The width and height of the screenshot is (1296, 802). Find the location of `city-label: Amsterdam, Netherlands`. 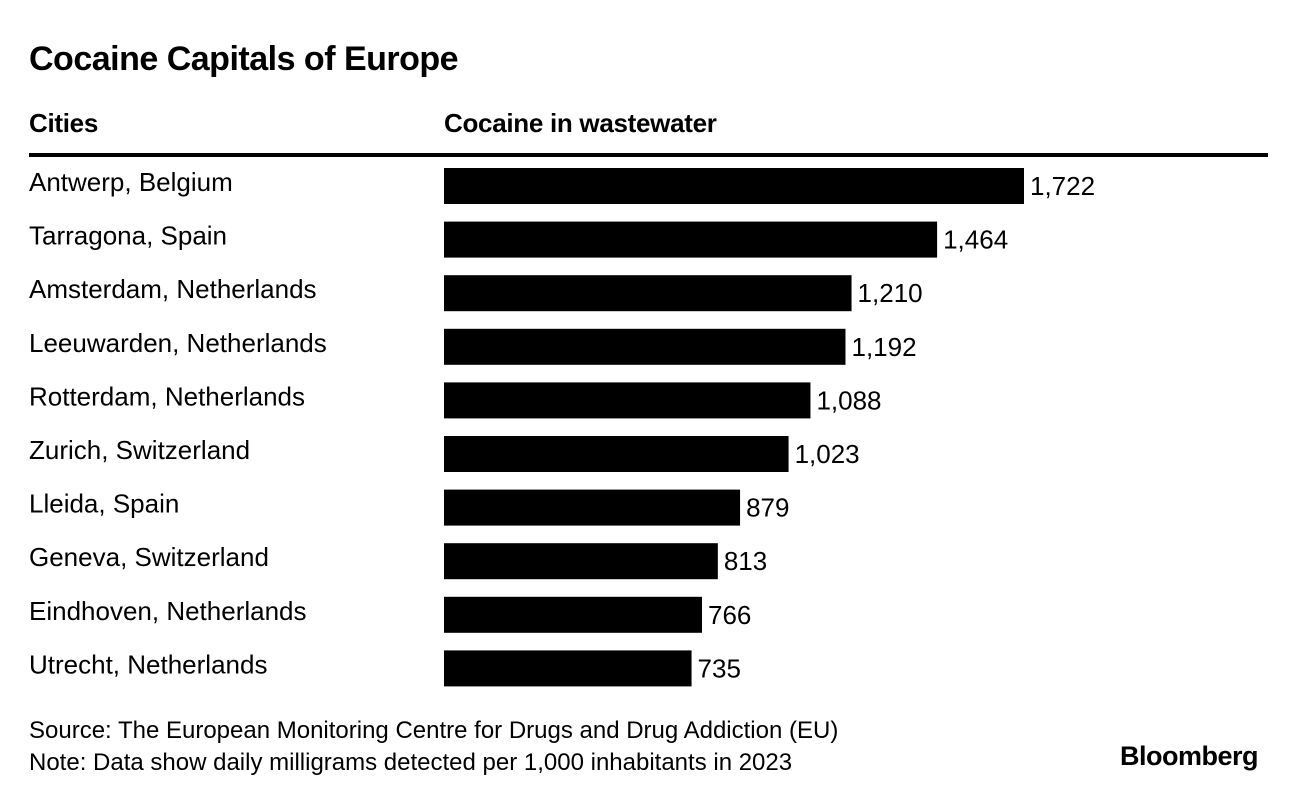

city-label: Amsterdam, Netherlands is located at coordinates (173, 289).